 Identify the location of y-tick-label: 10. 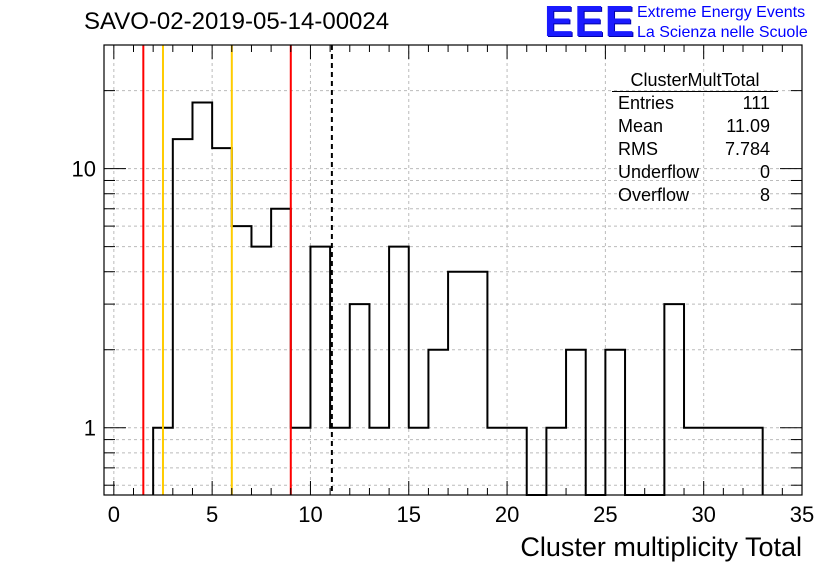
(84, 169).